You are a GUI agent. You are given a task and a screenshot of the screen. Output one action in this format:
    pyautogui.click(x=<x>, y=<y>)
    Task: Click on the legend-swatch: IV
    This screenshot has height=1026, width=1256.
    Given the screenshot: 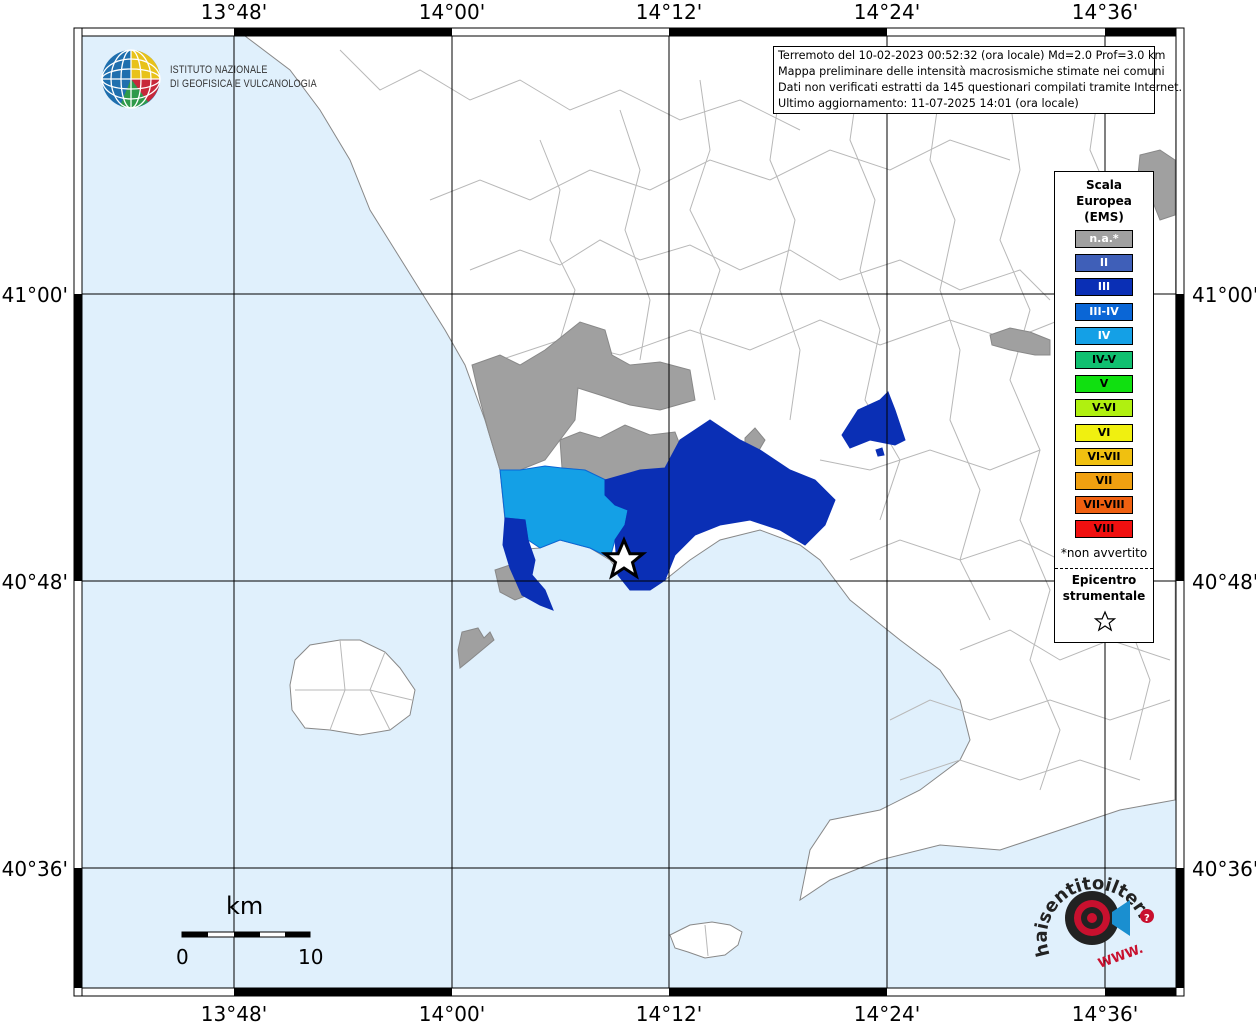 What is the action you would take?
    pyautogui.click(x=1104, y=335)
    